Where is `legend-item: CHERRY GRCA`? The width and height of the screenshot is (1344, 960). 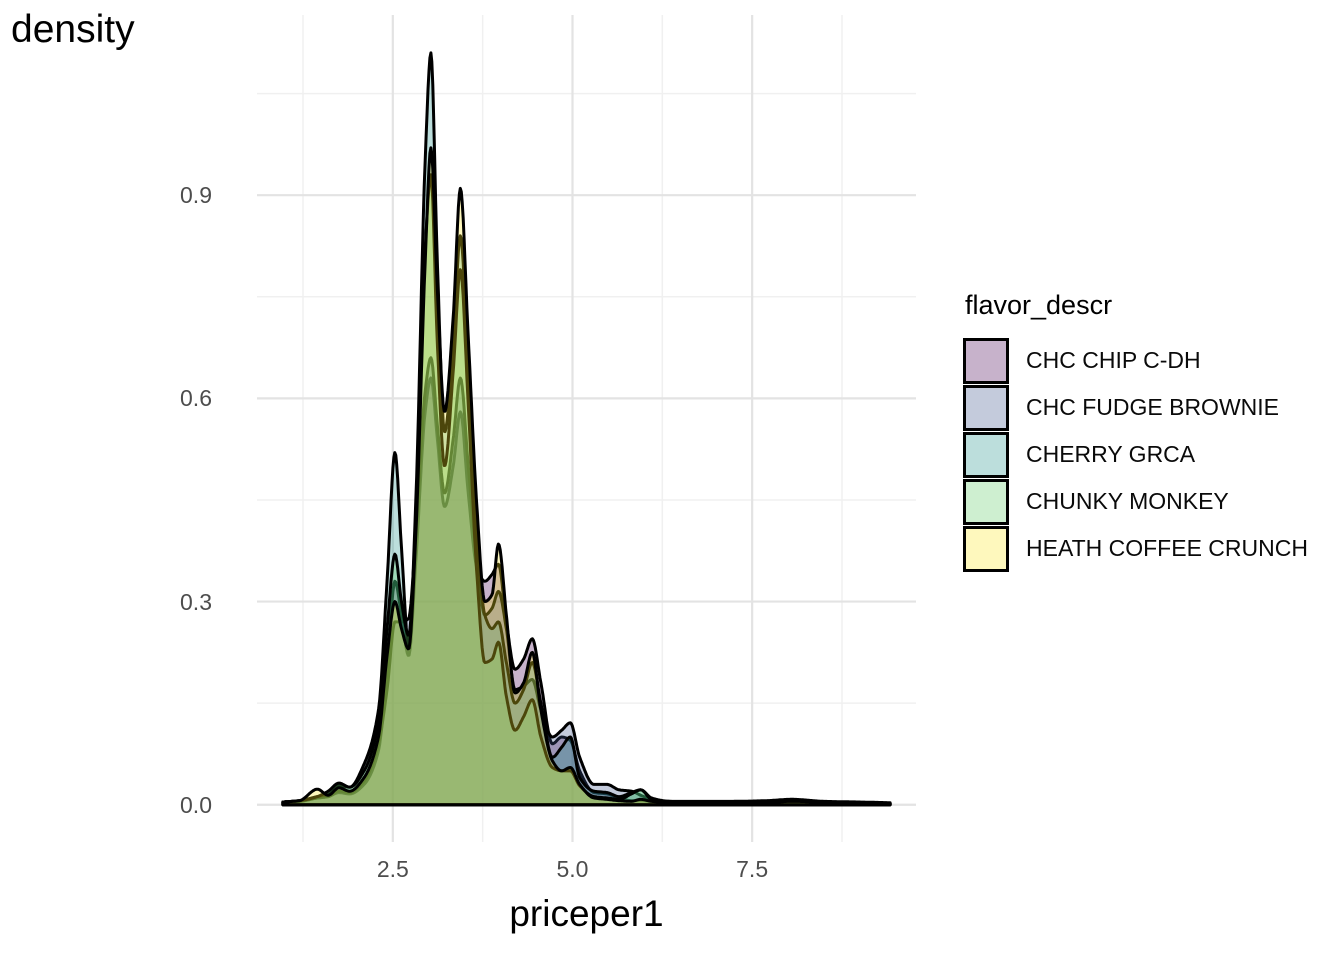 legend-item: CHERRY GRCA is located at coordinates (1135, 454).